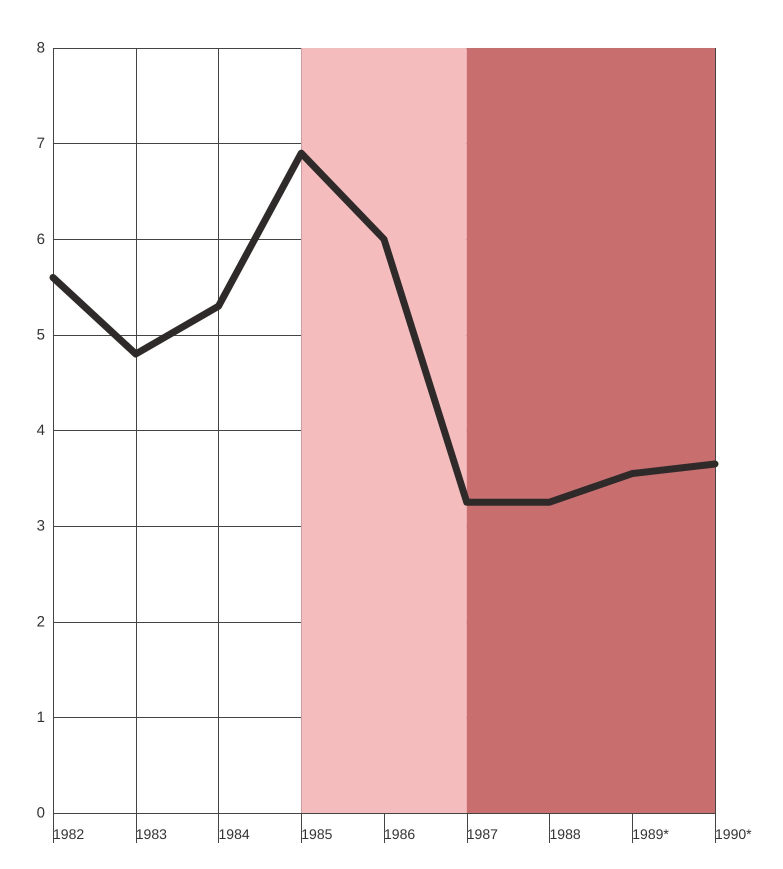  Describe the element at coordinates (317, 834) in the screenshot. I see `x-tick-label: 1985` at that location.